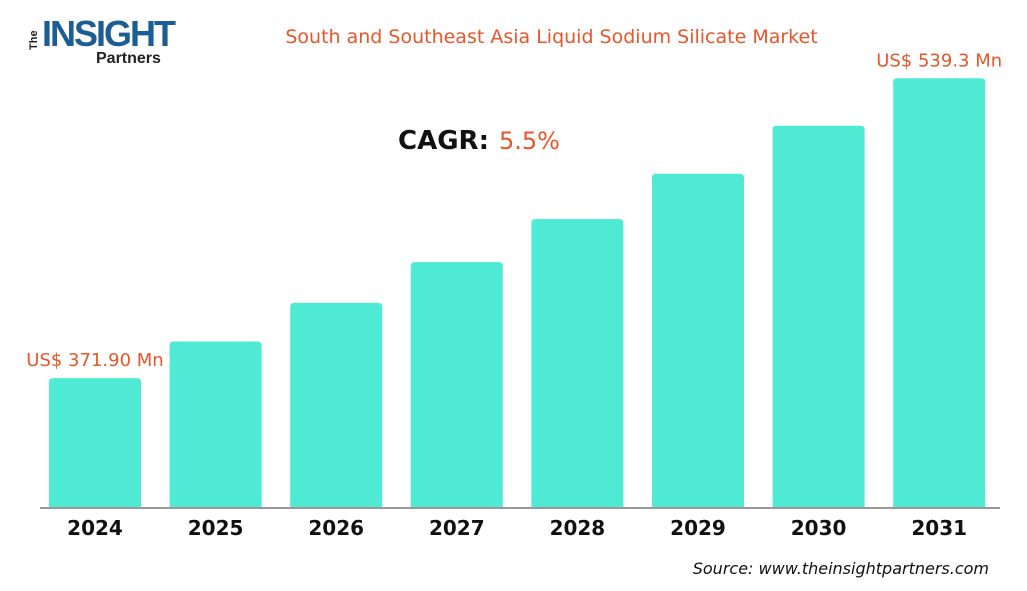 This screenshot has height=591, width=1027. What do you see at coordinates (578, 528) in the screenshot?
I see `x-tick-label: 2028` at bounding box center [578, 528].